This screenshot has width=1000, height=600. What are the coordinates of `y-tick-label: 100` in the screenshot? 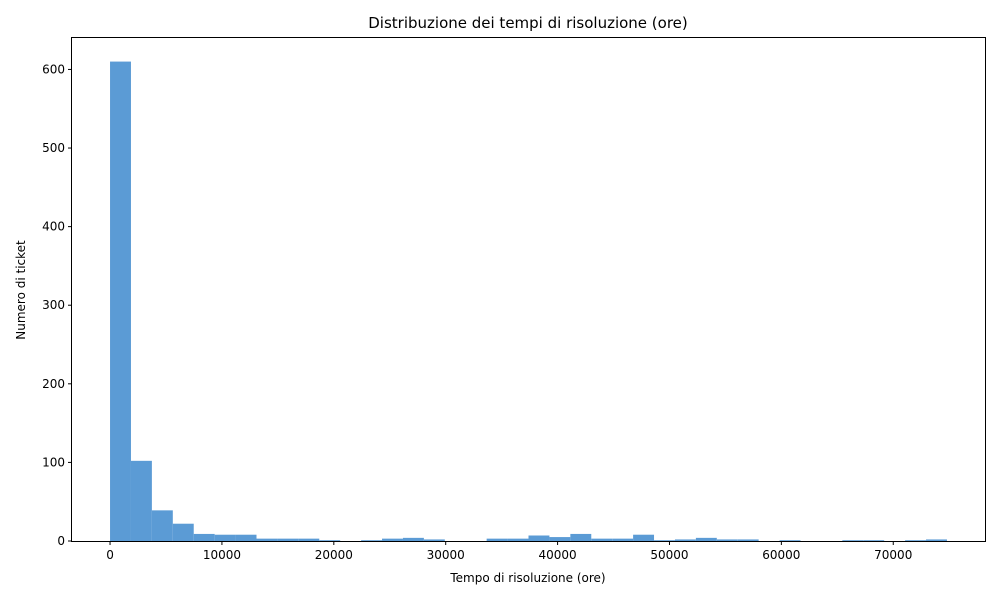 It's located at (53, 462).